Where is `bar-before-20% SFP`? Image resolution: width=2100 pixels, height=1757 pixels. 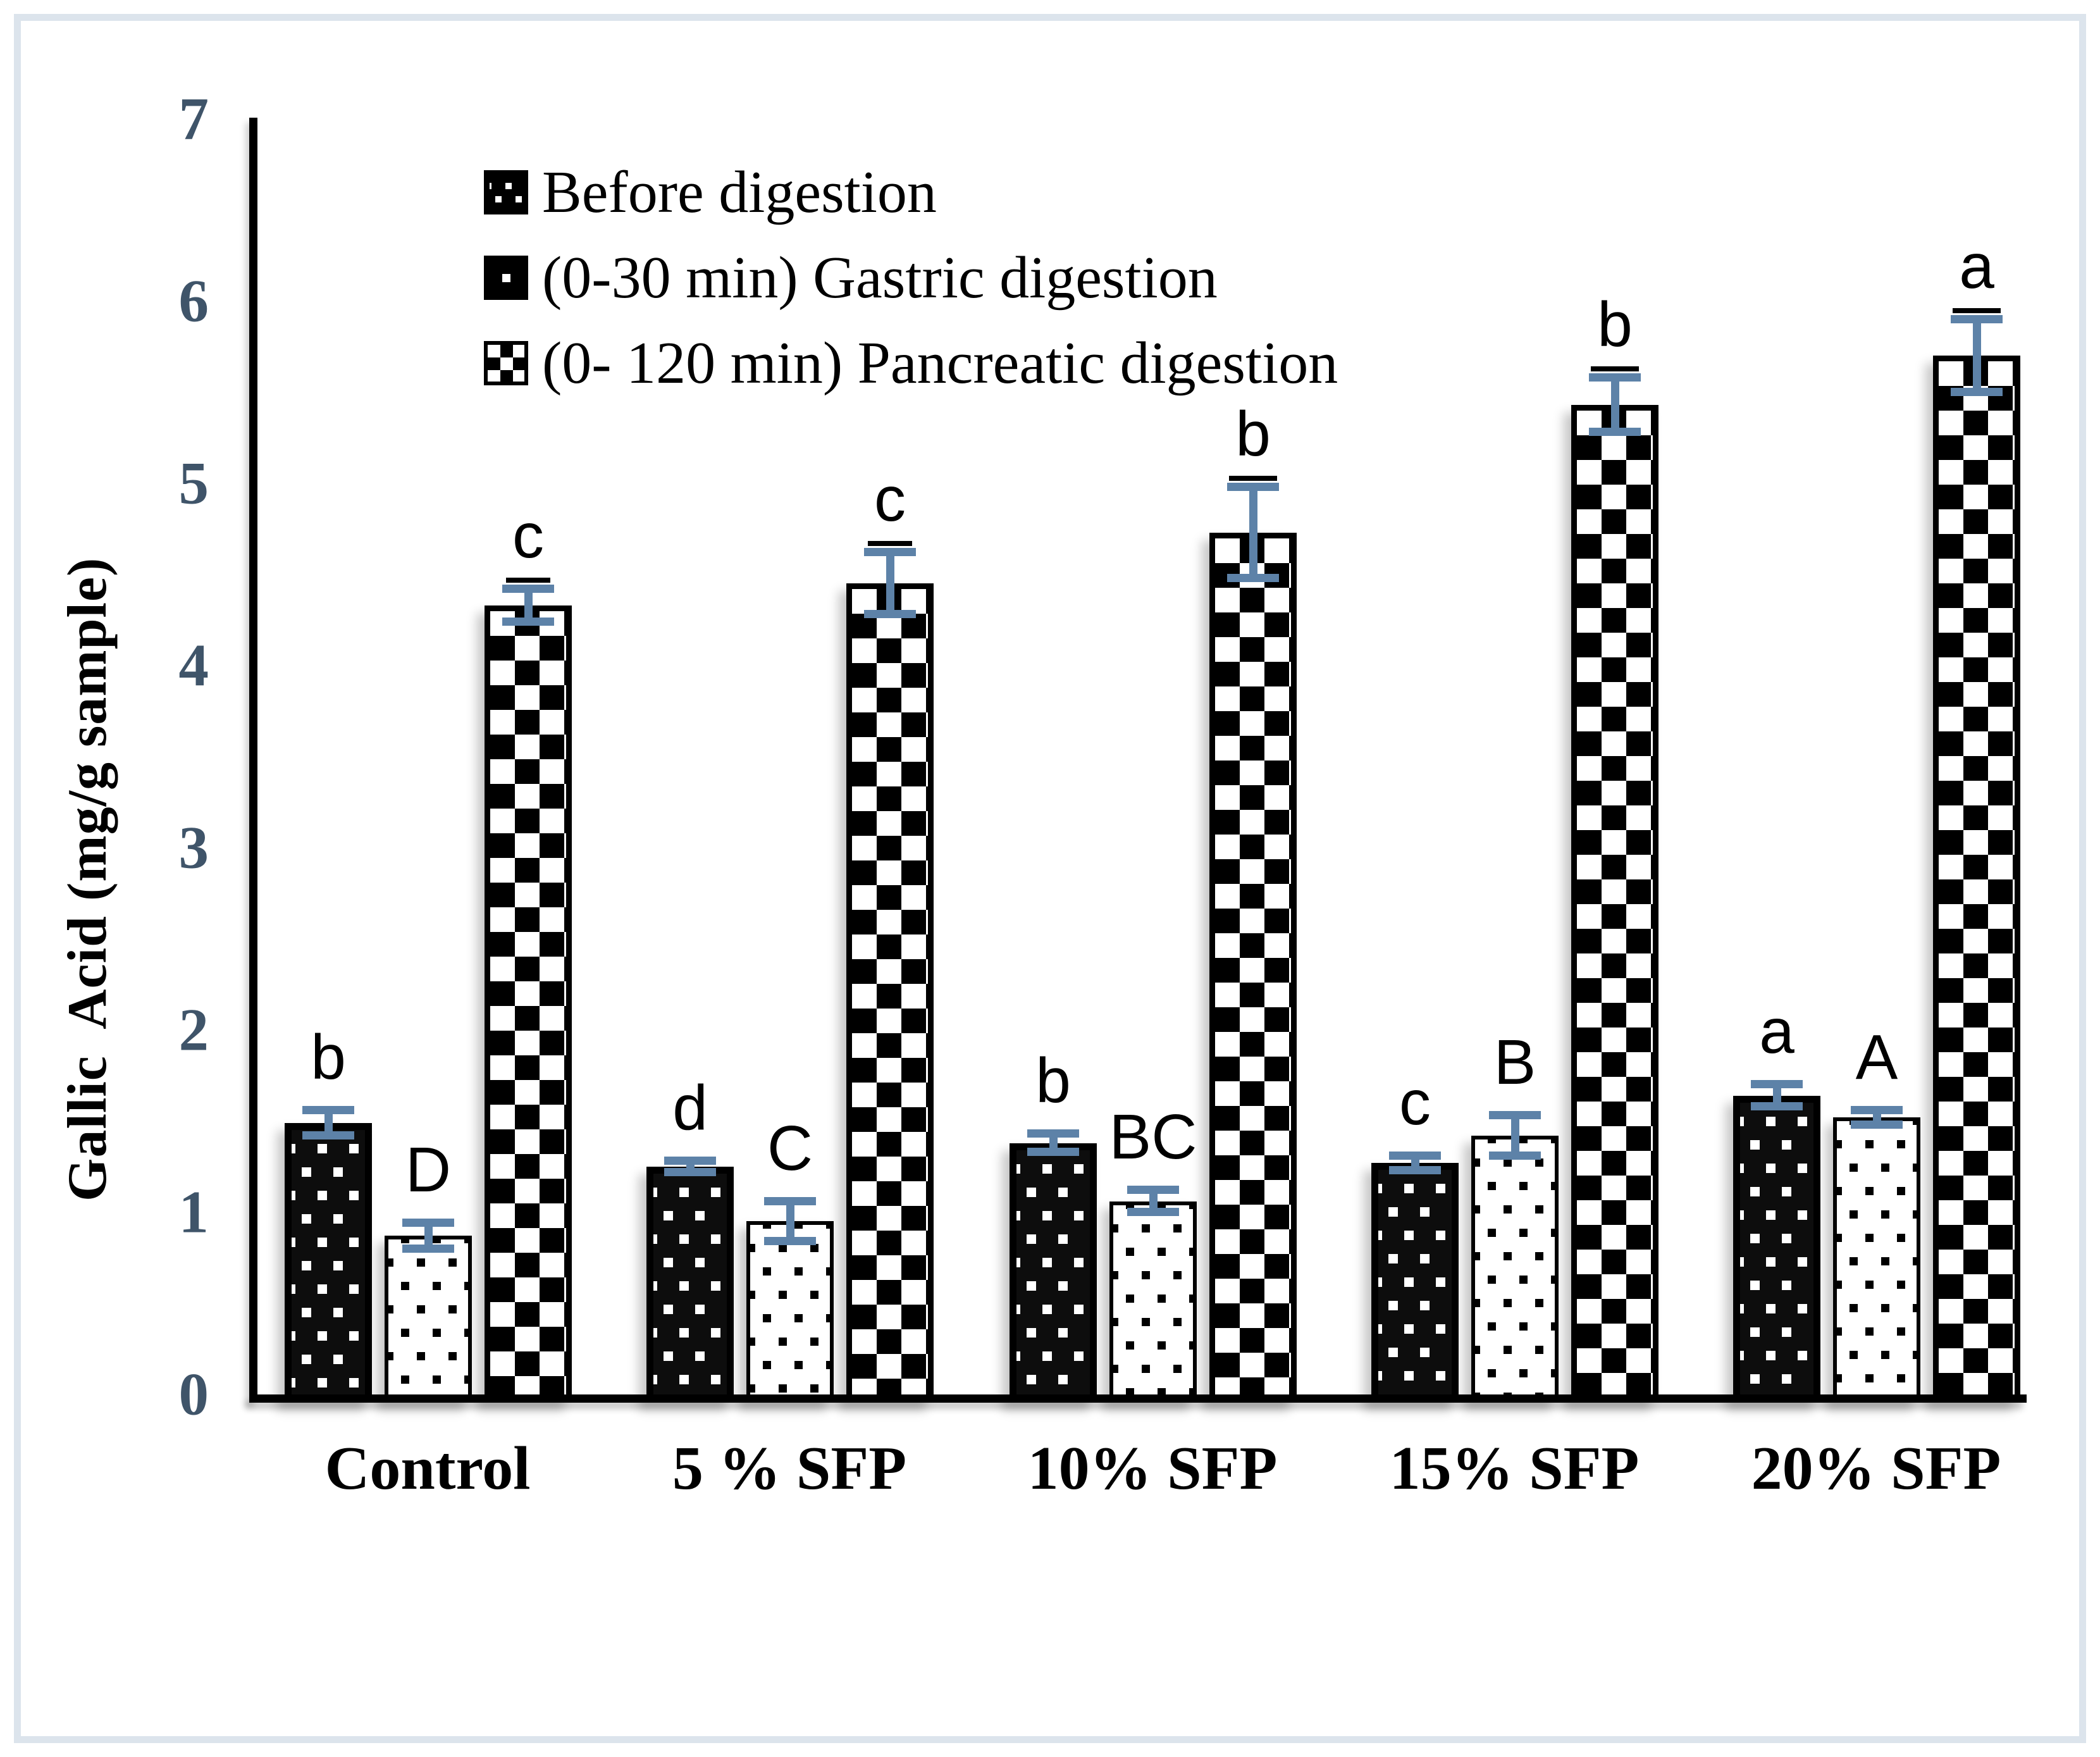 bar-before-20% SFP is located at coordinates (1776, 1249).